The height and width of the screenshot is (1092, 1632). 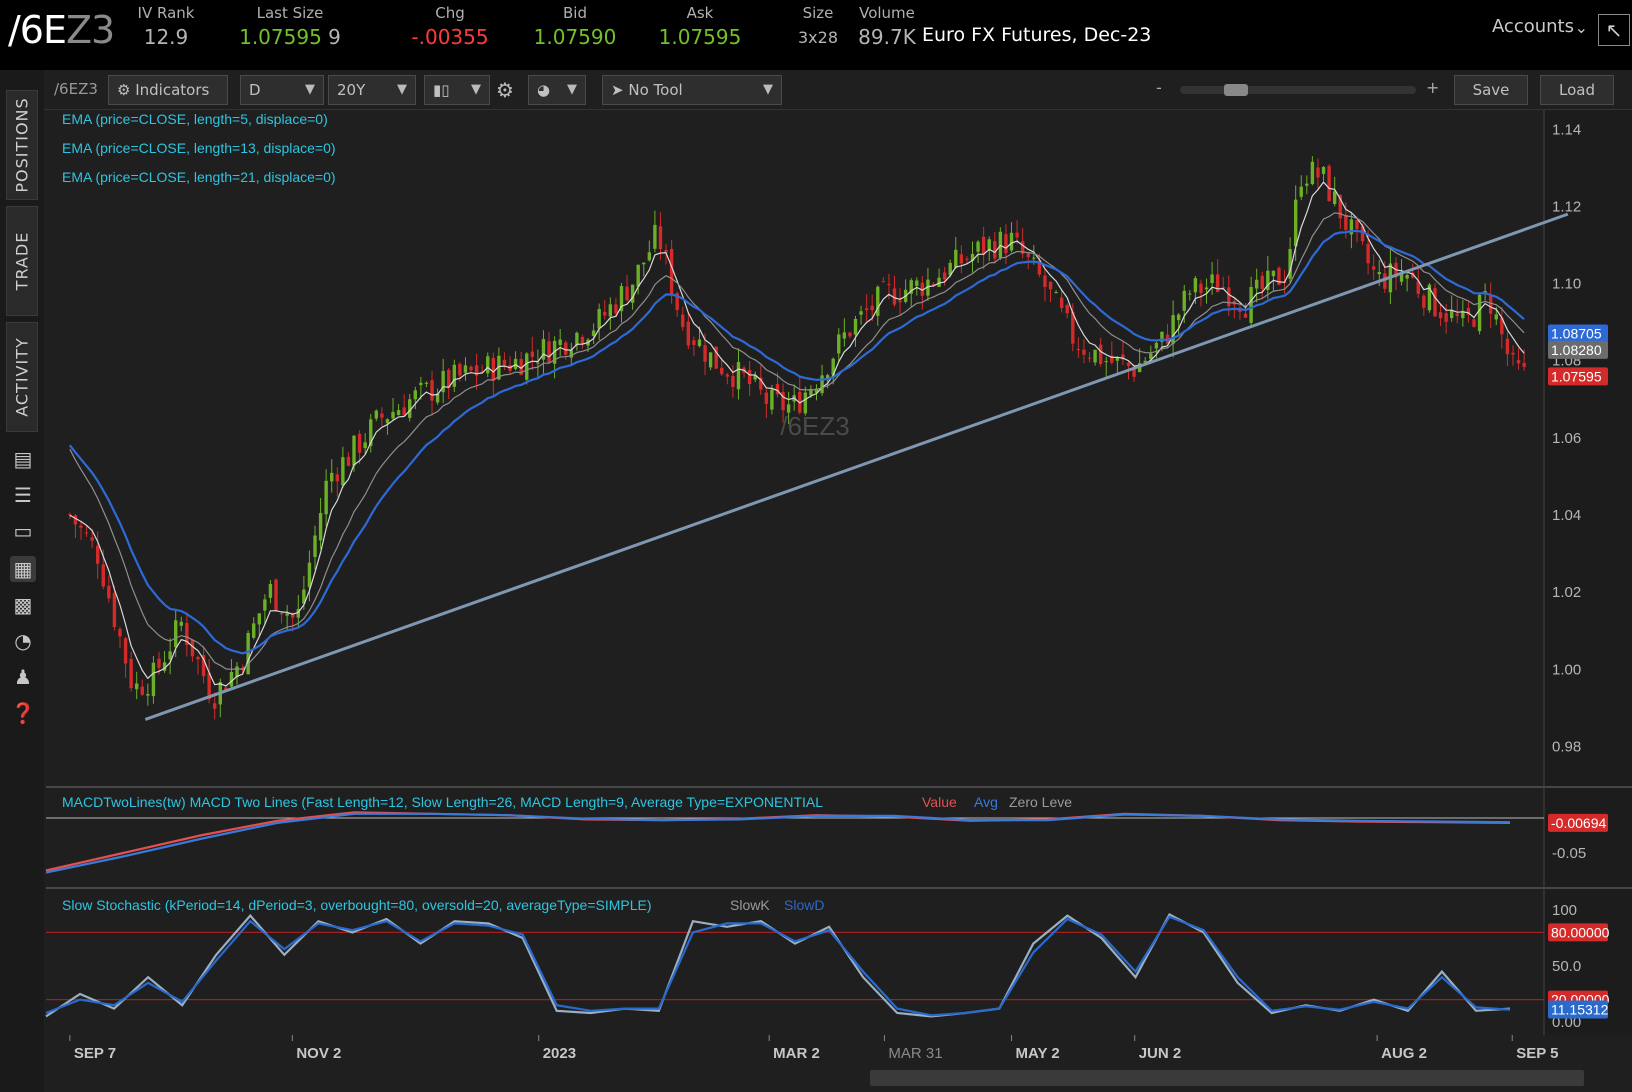 What do you see at coordinates (1581, 27) in the screenshot?
I see `chevron-down-icon: ⌄` at bounding box center [1581, 27].